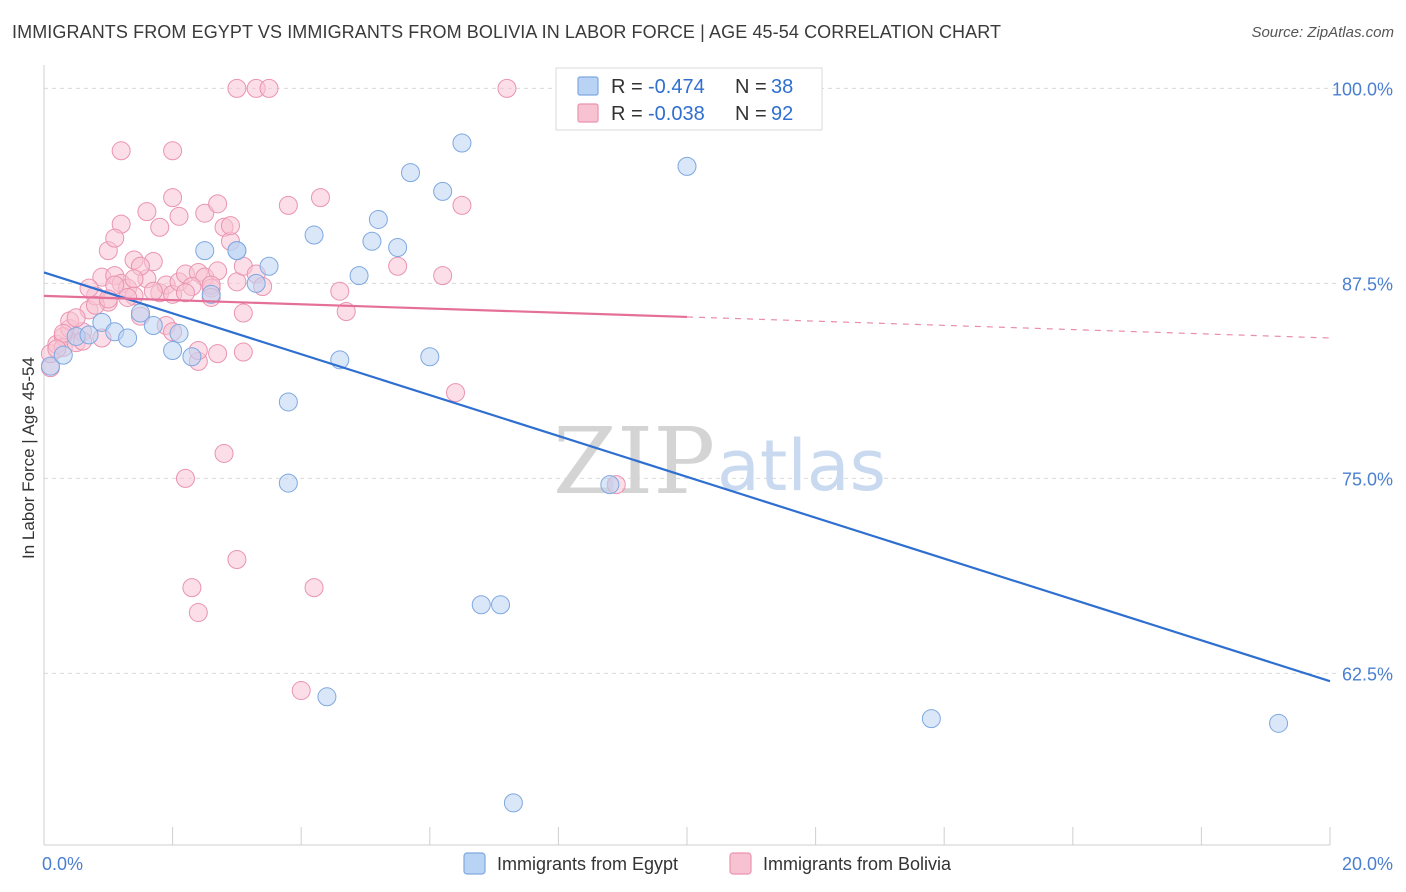  What do you see at coordinates (474, 863) in the screenshot?
I see `series-legend-egypt-swatch` at bounding box center [474, 863].